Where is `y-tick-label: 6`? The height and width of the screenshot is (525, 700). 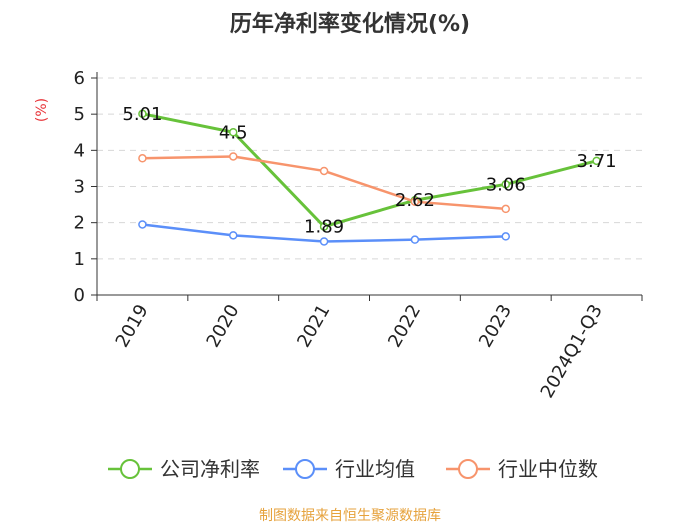
y-tick-label: 6 is located at coordinates (79, 78).